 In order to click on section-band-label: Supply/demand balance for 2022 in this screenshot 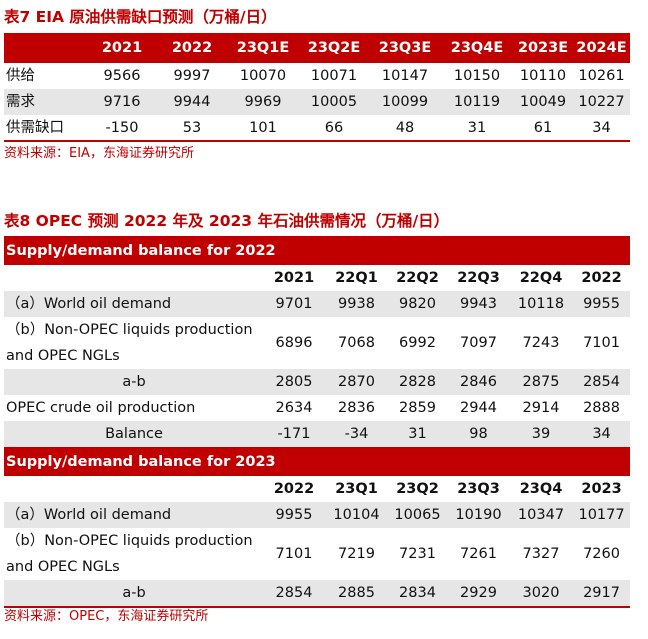, I will do `click(317, 250)`.